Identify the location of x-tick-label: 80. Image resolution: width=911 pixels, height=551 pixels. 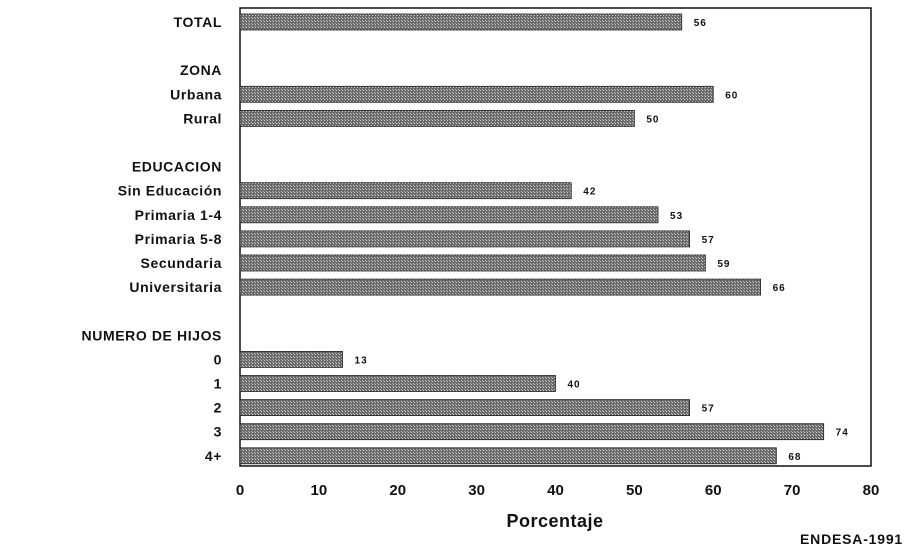
(871, 490).